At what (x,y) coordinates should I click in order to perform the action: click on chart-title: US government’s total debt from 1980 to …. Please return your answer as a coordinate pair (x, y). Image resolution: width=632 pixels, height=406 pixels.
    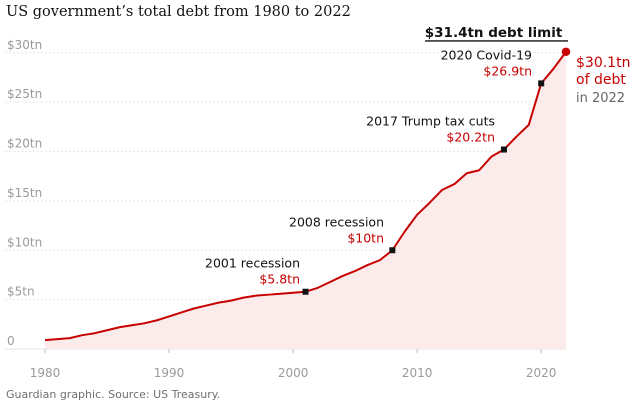
    Looking at the image, I should click on (178, 12).